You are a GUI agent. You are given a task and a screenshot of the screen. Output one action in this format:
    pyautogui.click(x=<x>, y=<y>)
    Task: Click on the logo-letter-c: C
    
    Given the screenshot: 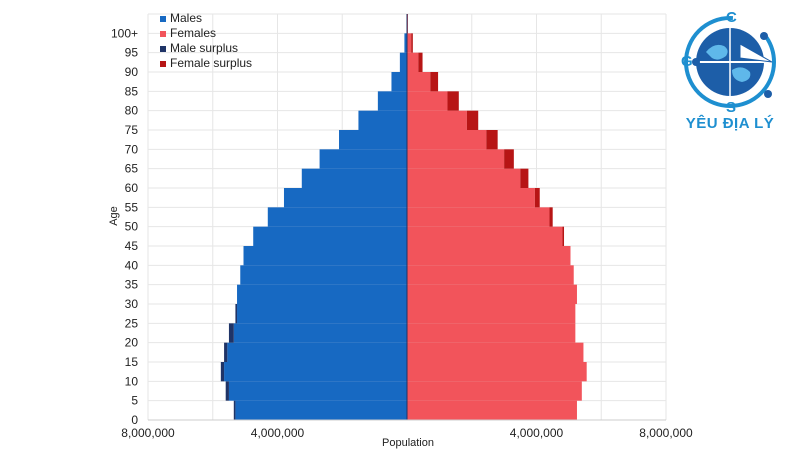 What is the action you would take?
    pyautogui.click(x=731, y=17)
    